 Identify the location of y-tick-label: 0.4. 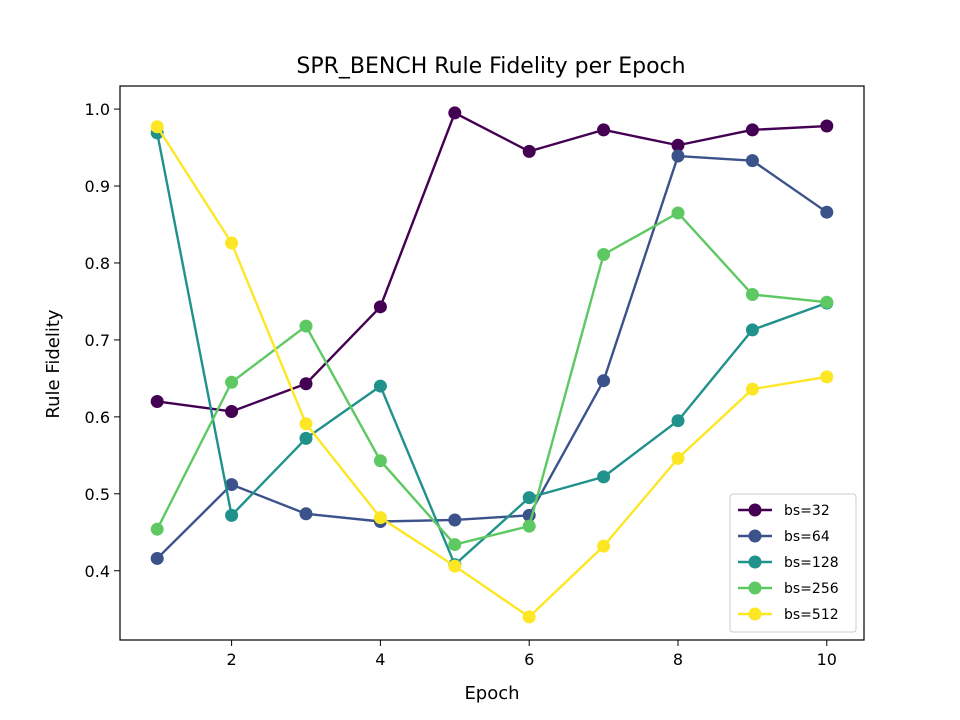
(97, 571).